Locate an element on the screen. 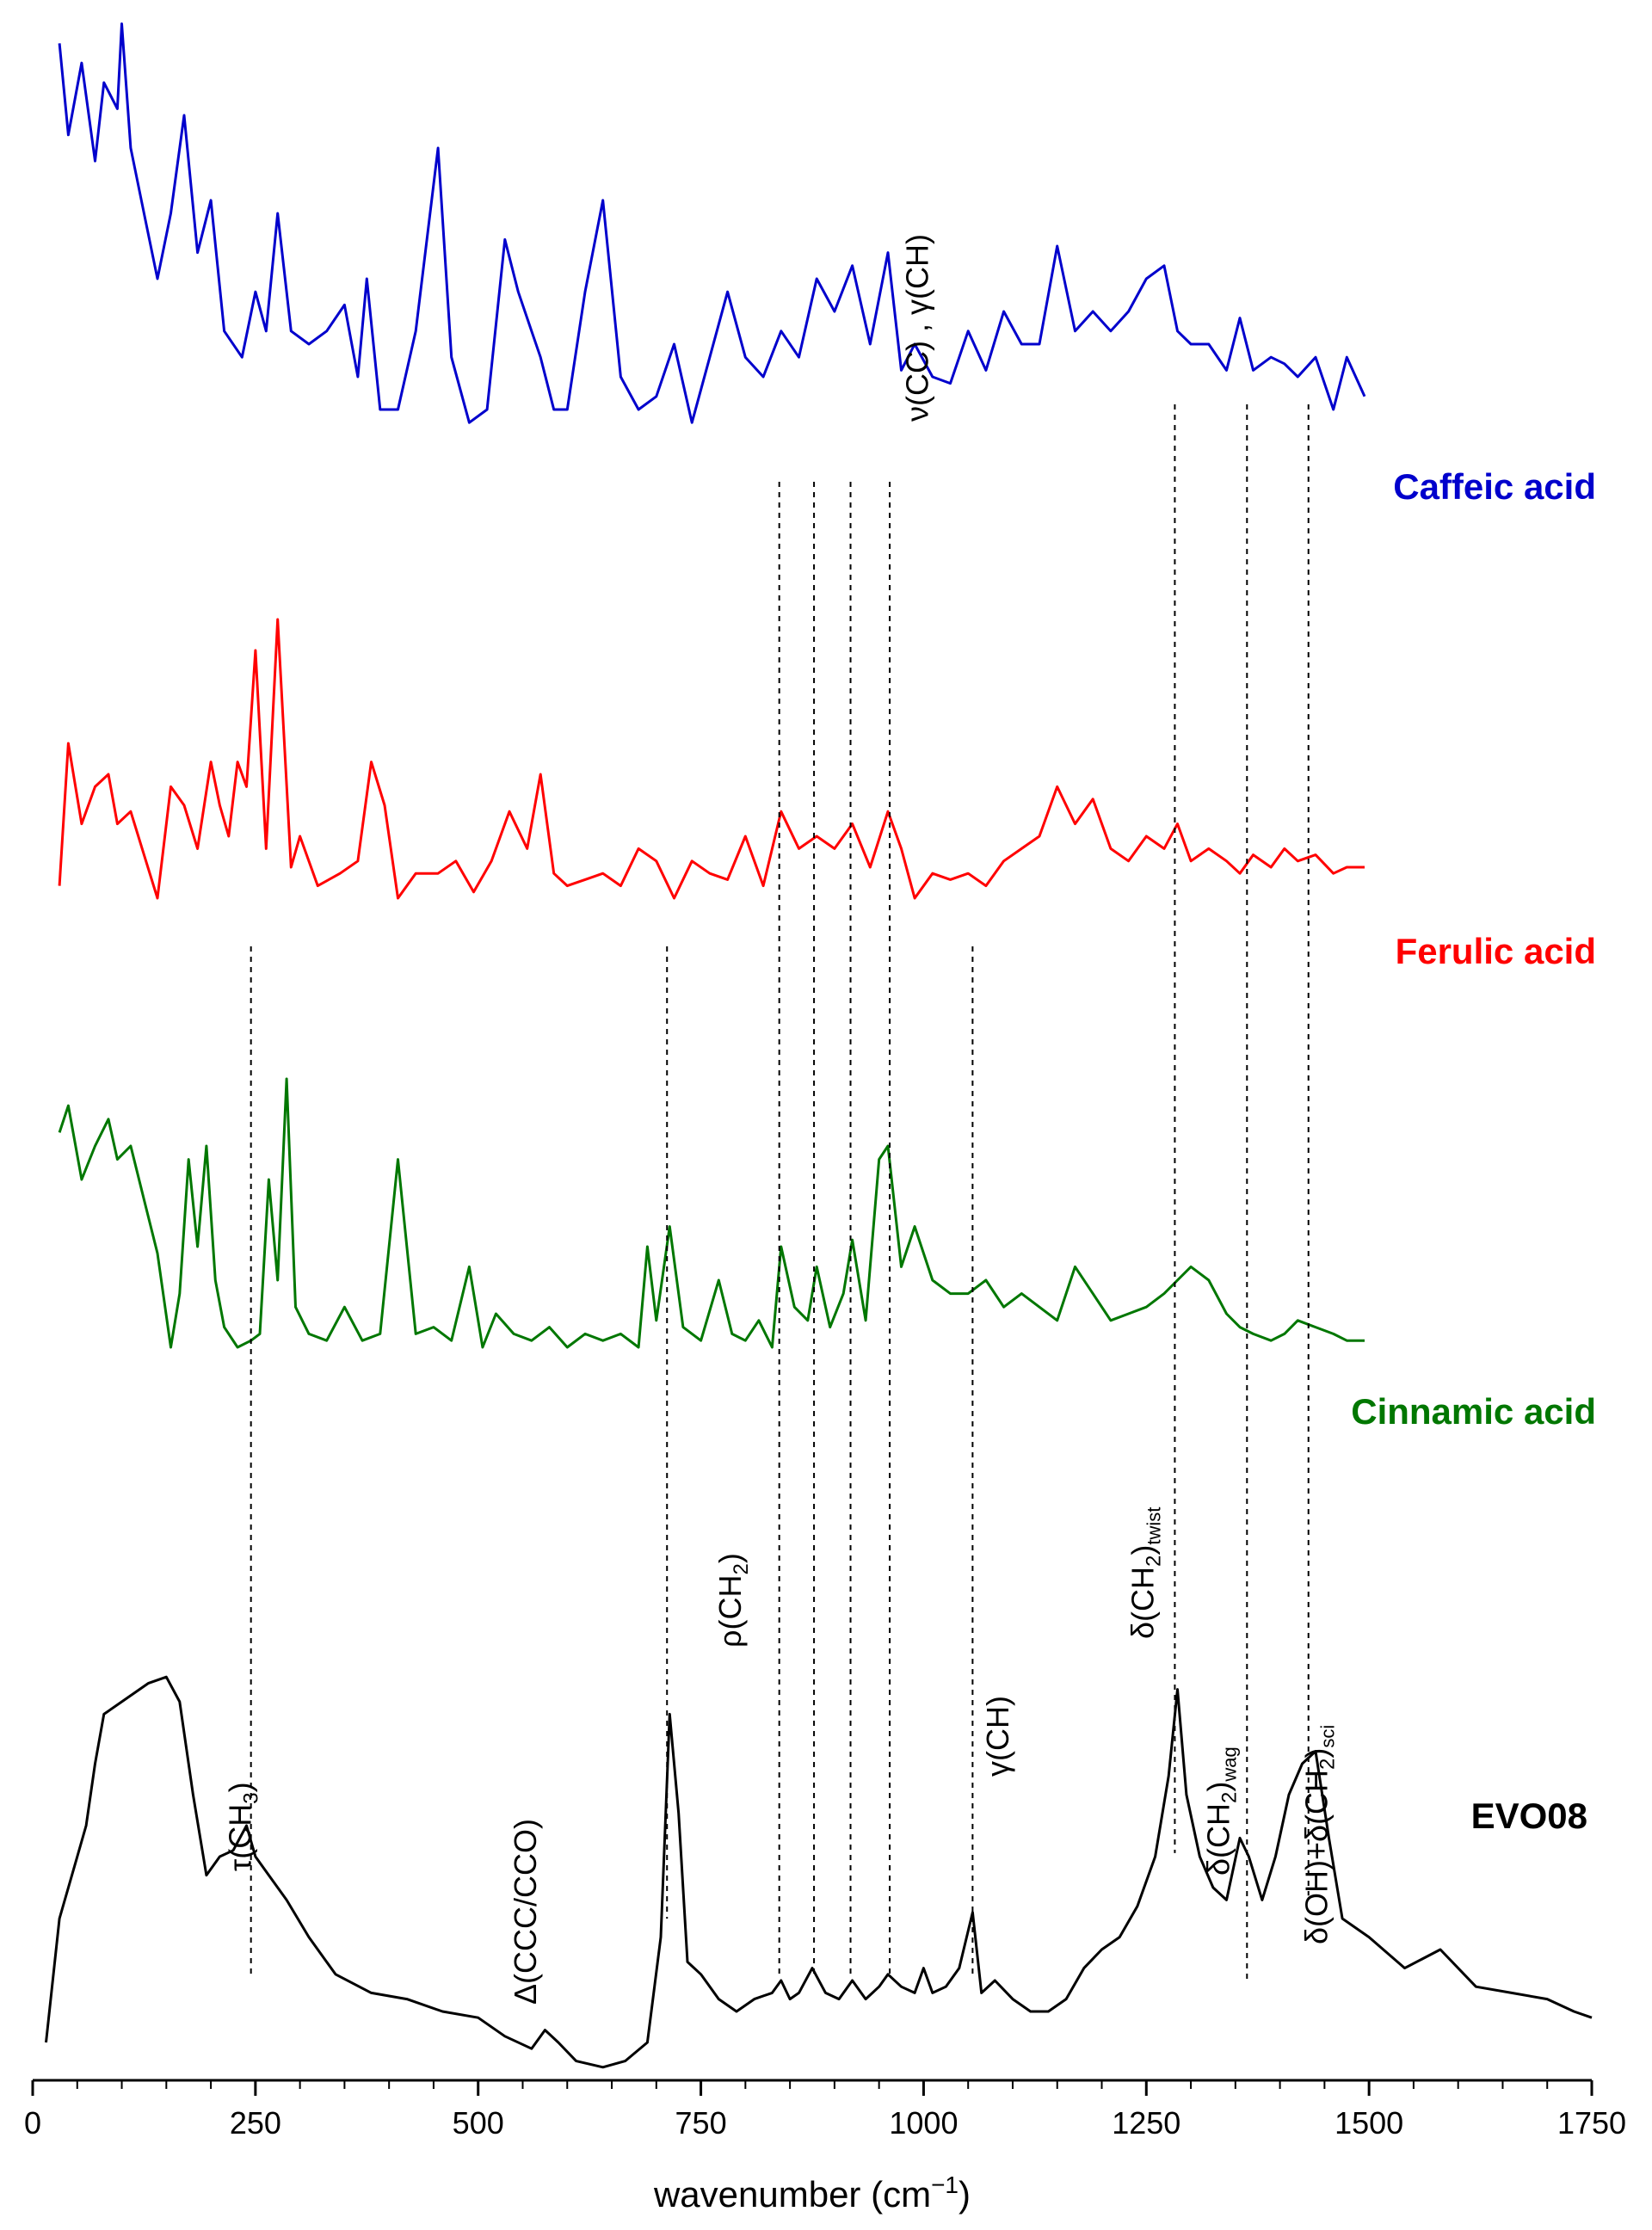 The image size is (1652, 2230). x-tick-label: 1500 is located at coordinates (1369, 2123).